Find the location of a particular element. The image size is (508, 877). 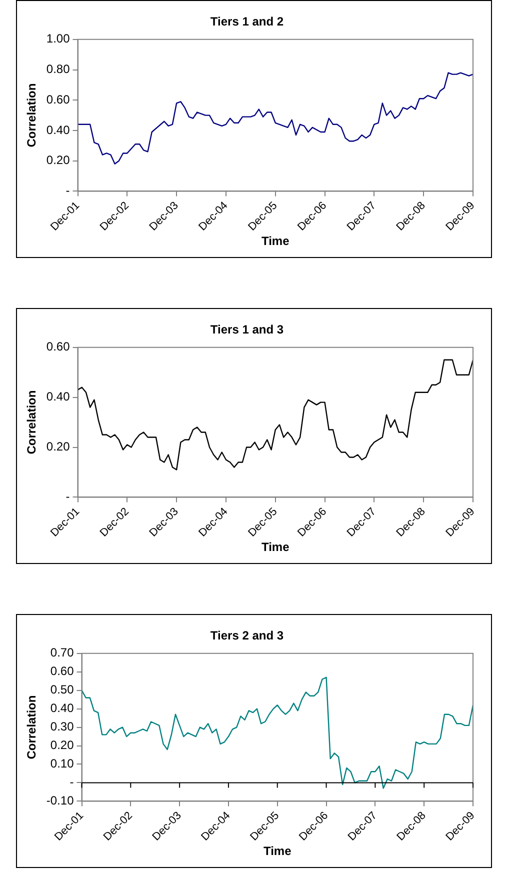

y-tick-label: 0.70 is located at coordinates (62, 653).